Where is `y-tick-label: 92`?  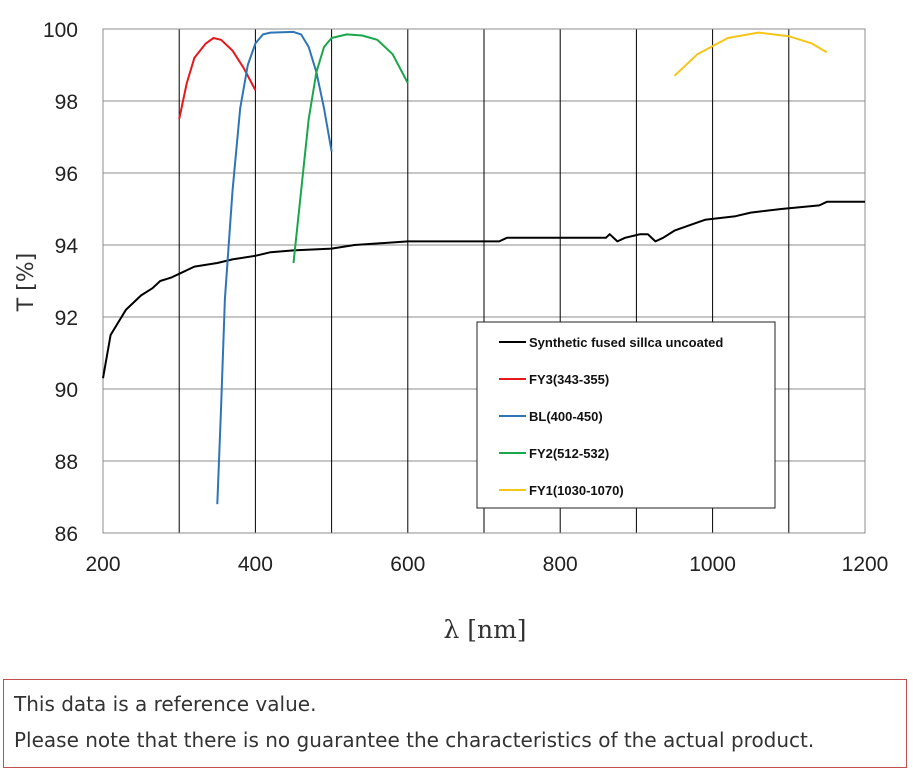 y-tick-label: 92 is located at coordinates (66, 318).